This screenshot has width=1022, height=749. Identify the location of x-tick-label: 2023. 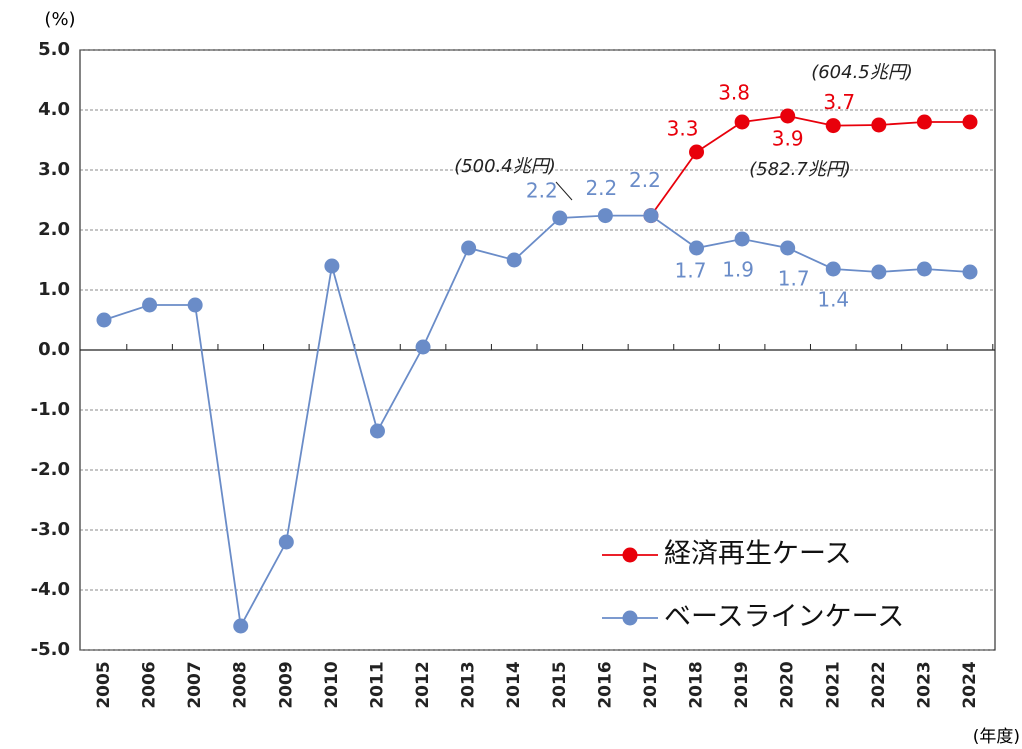
(924, 684).